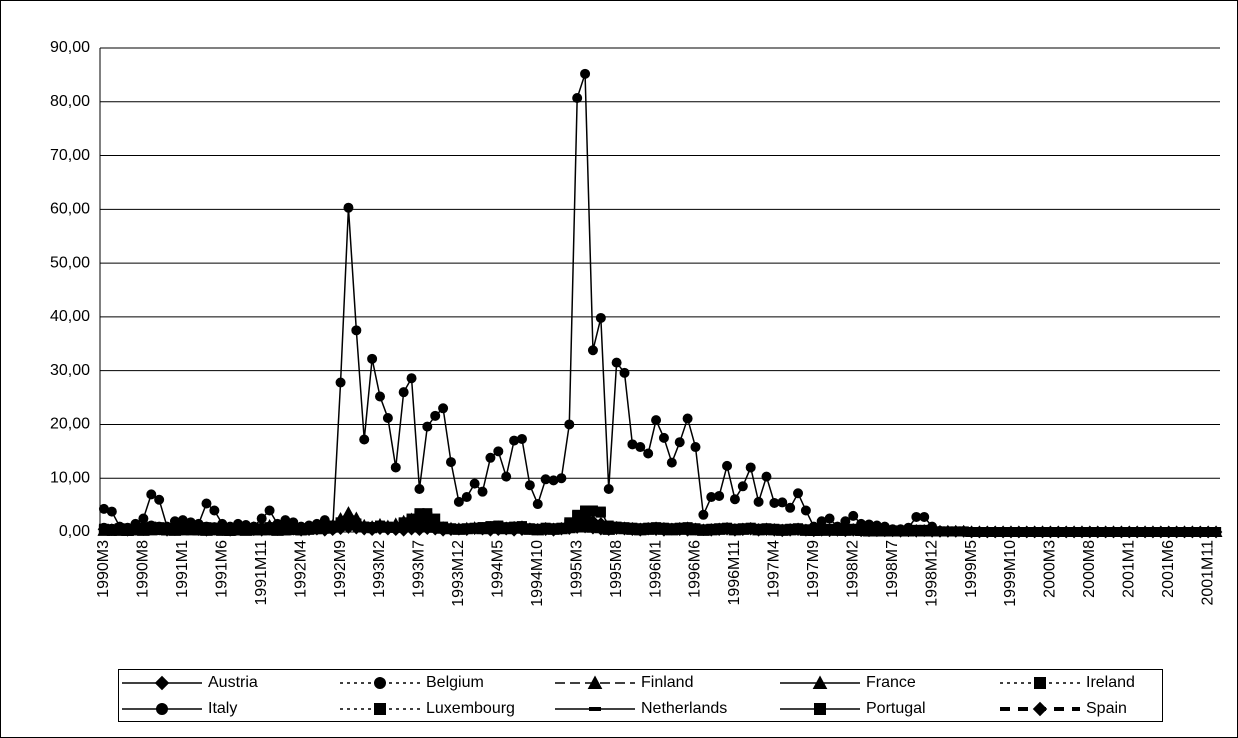  What do you see at coordinates (70, 262) in the screenshot?
I see `y-tick-label: 50,00` at bounding box center [70, 262].